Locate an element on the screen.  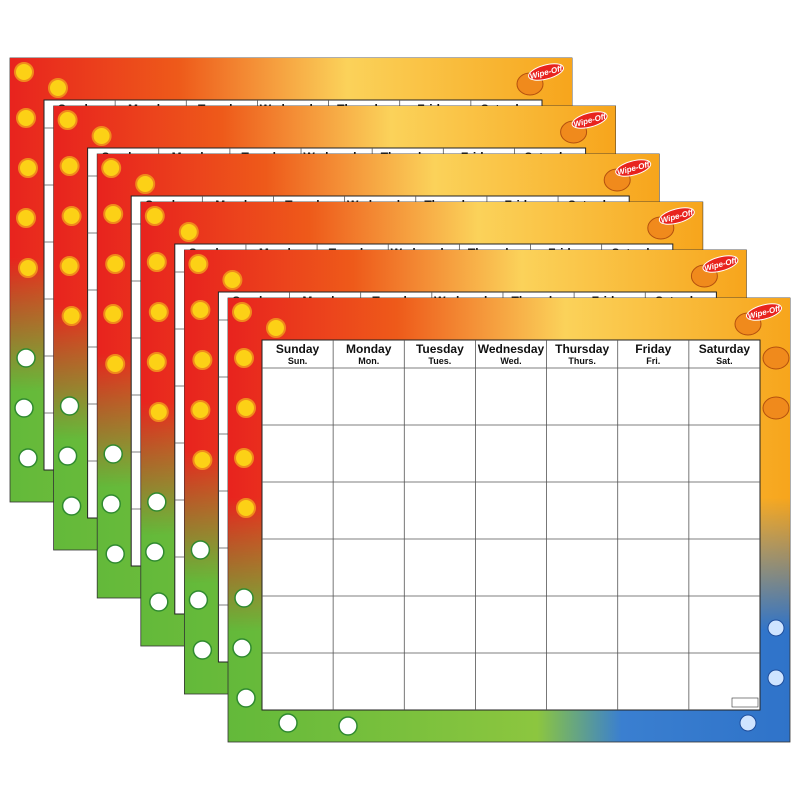
day-abbreviation: Thurs. is located at coordinates (582, 361).